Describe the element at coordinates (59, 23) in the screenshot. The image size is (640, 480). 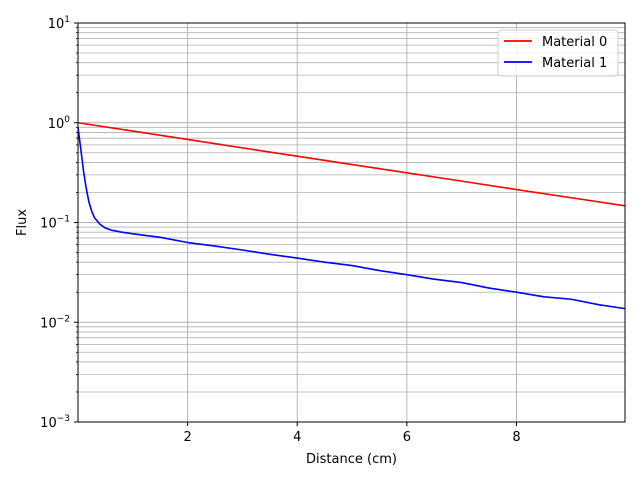
I see `y-tick-label: 10¹` at that location.